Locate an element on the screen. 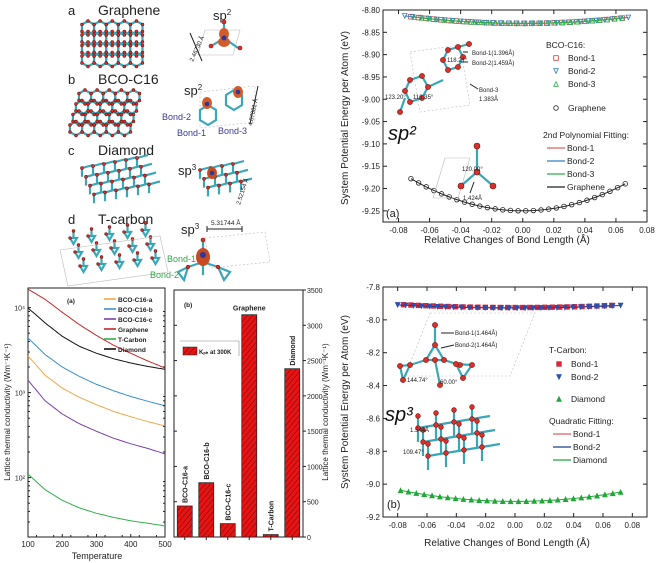 The height and width of the screenshot is (563, 658). hybrid-label-a: sp2 is located at coordinates (222, 15).